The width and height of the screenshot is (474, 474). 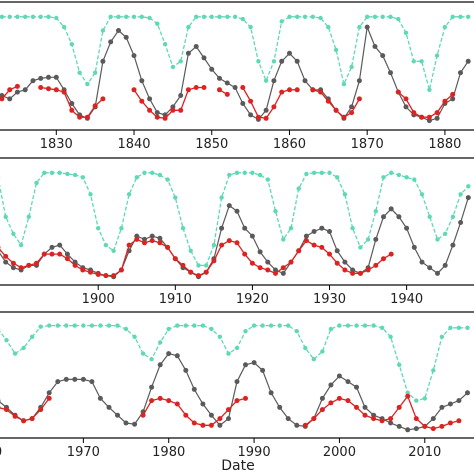 What do you see at coordinates (168, 452) in the screenshot?
I see `x-tick-label: 1980` at bounding box center [168, 452].